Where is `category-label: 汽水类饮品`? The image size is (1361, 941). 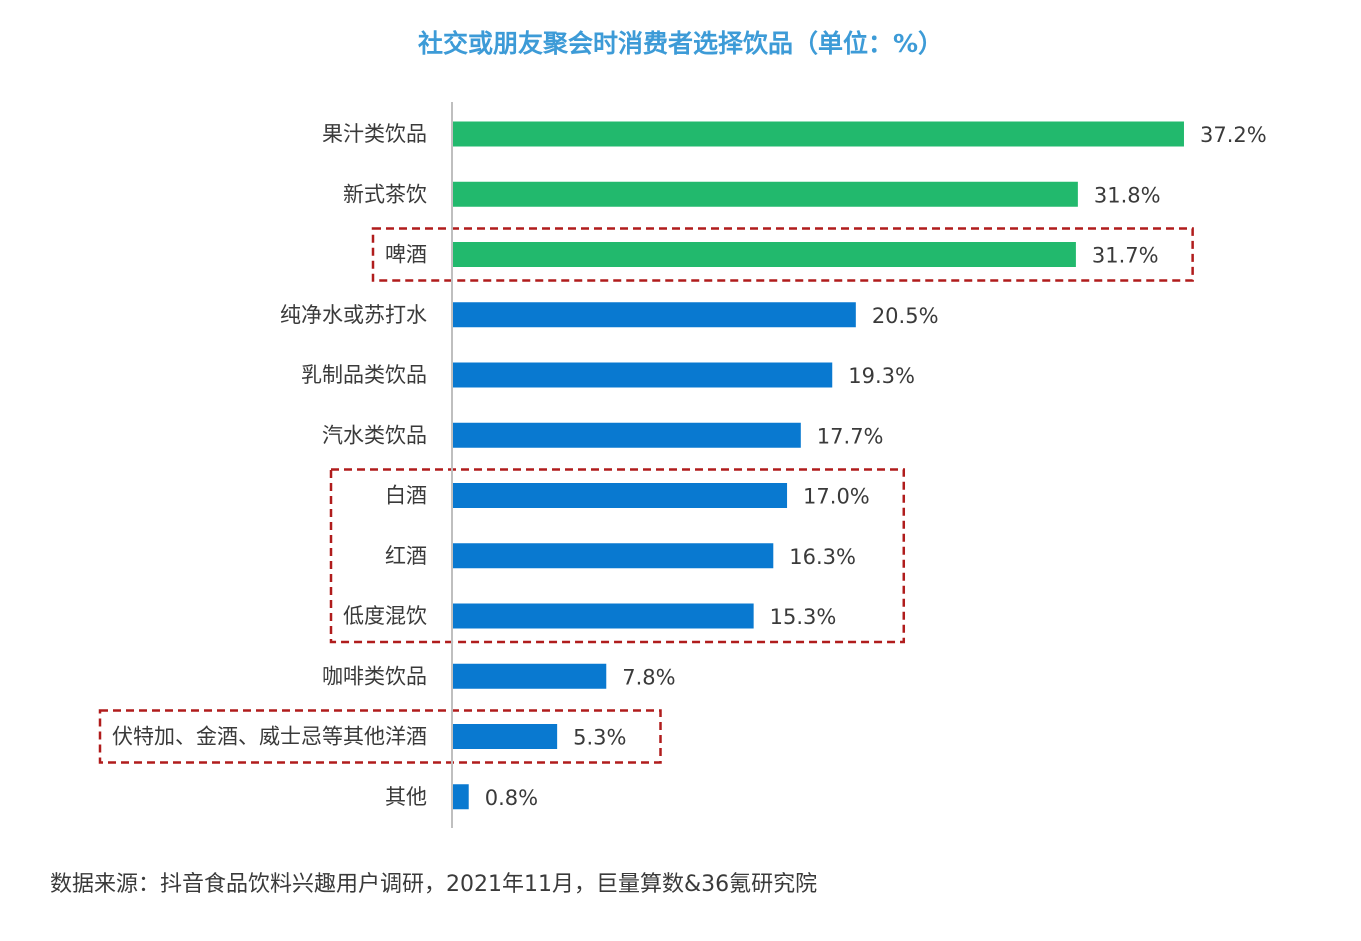
category-label: 汽水类饮品 is located at coordinates (374, 435).